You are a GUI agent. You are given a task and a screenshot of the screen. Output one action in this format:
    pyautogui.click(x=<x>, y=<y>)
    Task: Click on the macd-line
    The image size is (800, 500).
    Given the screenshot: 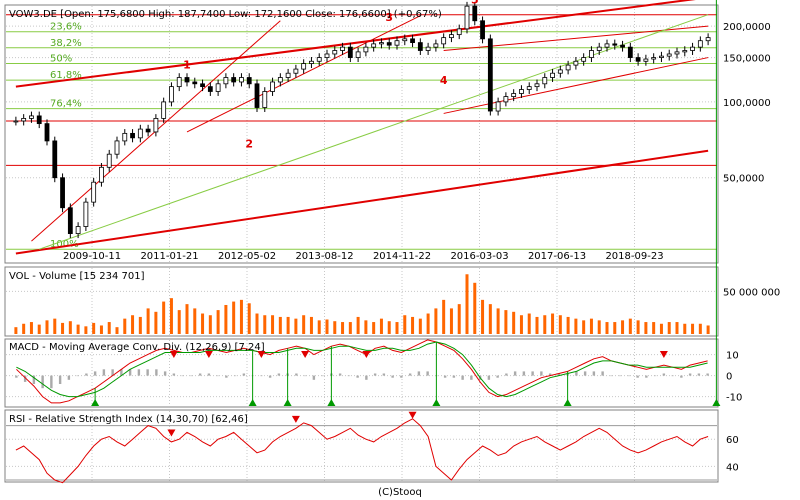 What is the action you would take?
    pyautogui.click(x=362, y=371)
    